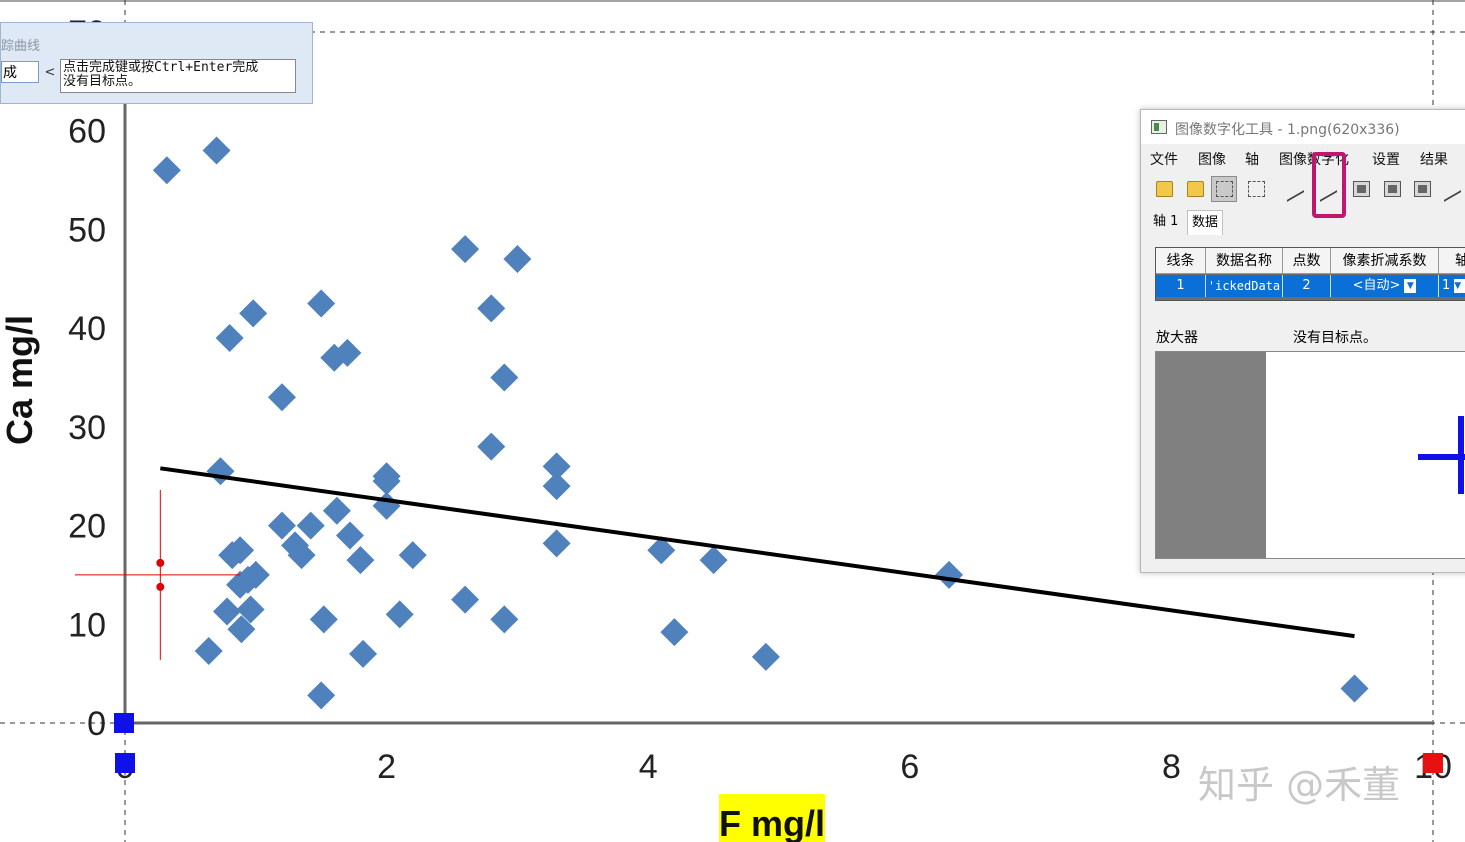 The image size is (1465, 842). I want to click on x-axis-title-highlight, so click(772, 818).